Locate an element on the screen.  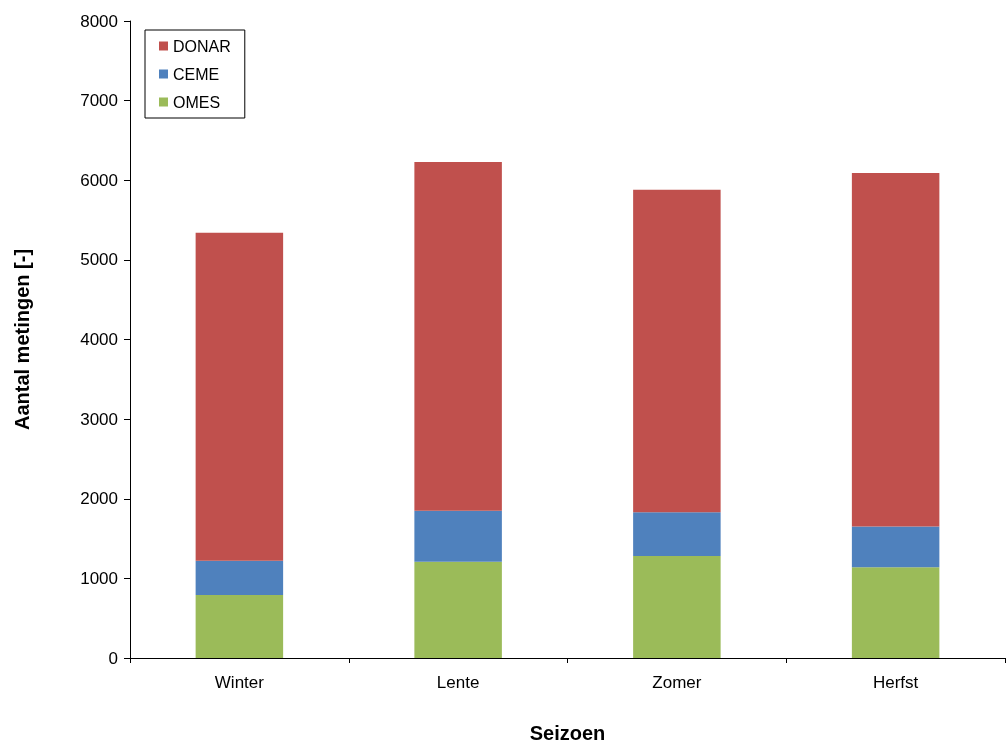
y-tick-label: 4000 is located at coordinates (99, 339).